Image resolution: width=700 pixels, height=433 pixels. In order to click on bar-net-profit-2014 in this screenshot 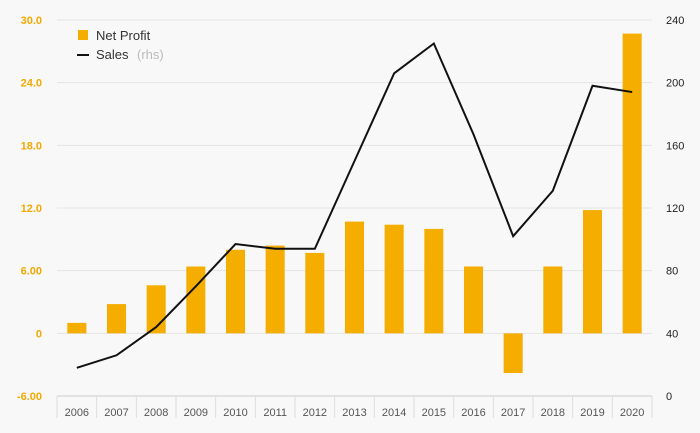, I will do `click(394, 279)`.